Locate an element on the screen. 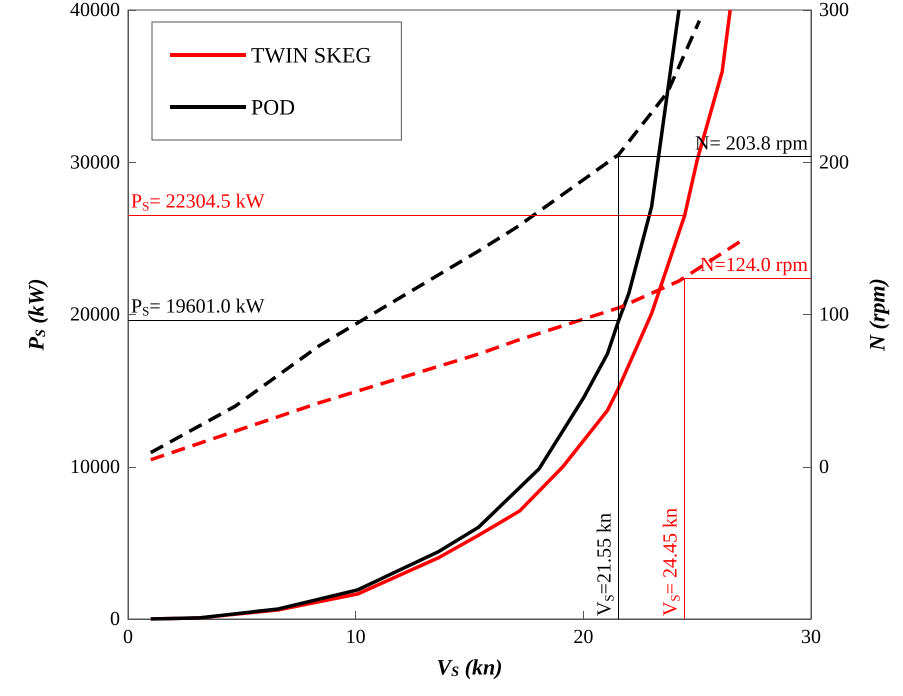 The height and width of the screenshot is (696, 903). y2-tick-label: 200 is located at coordinates (834, 162).